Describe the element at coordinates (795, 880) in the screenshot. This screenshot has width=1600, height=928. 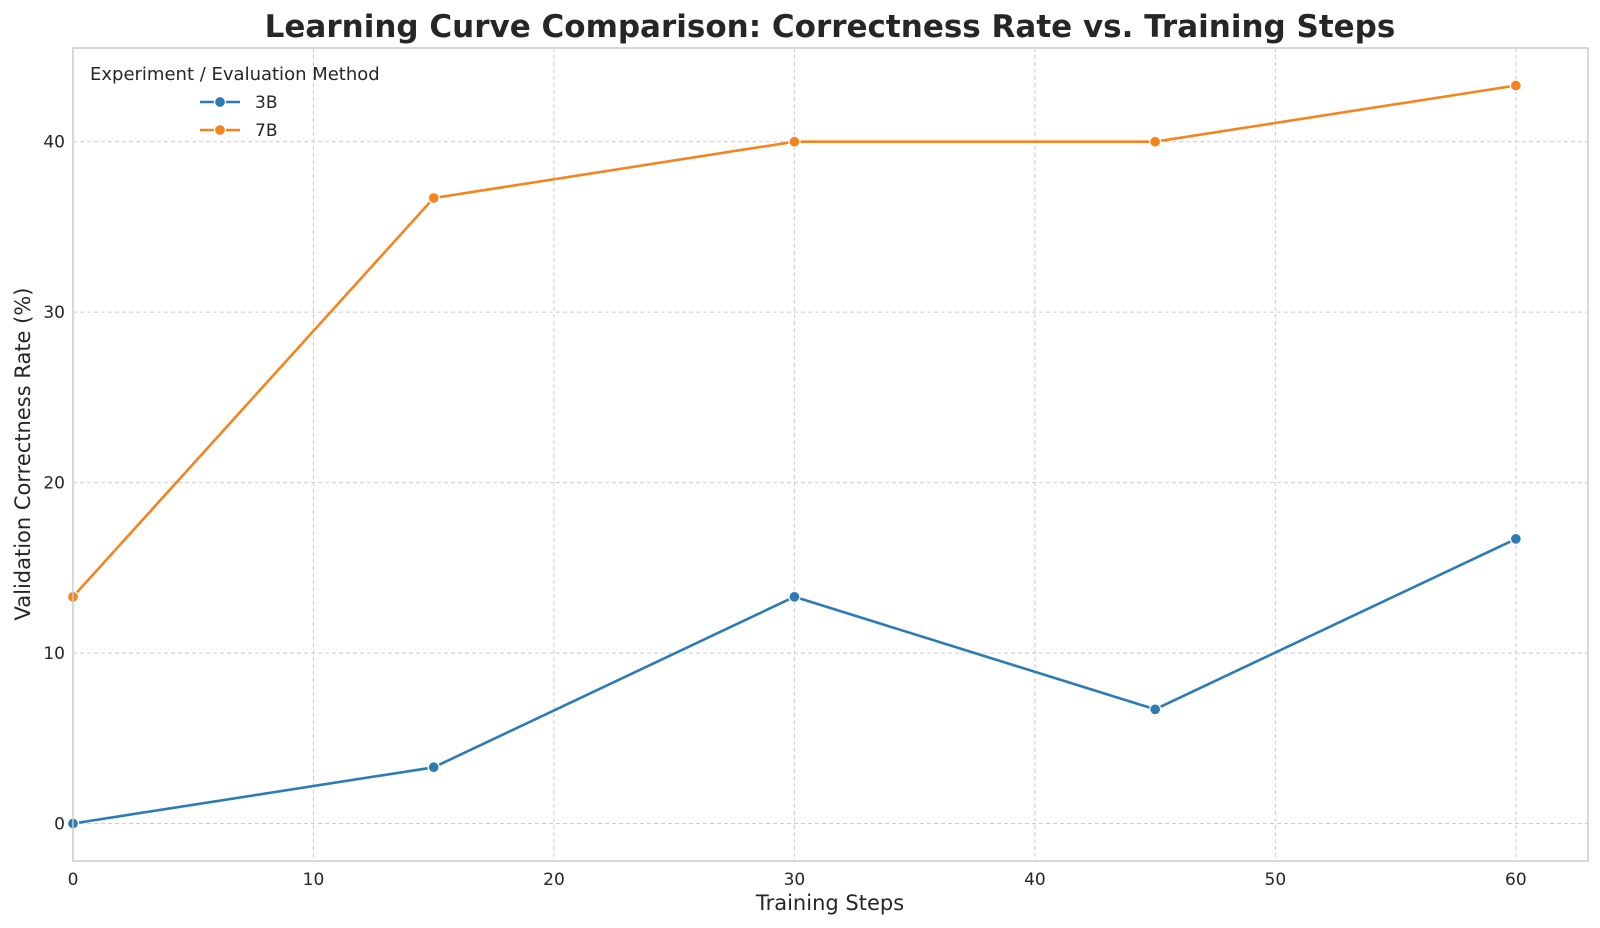
I see `x-tick-label: 30` at that location.